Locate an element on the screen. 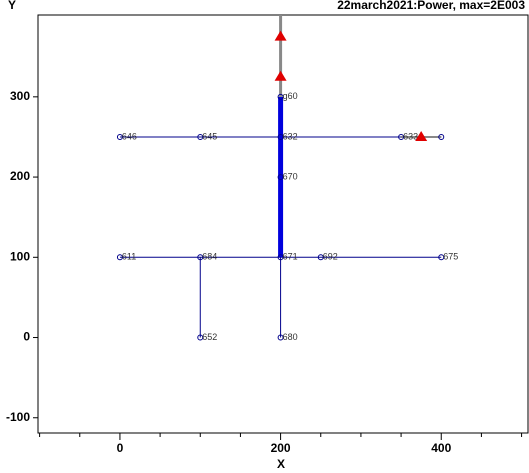 This screenshot has height=473, width=529. y-tick-label: 100 is located at coordinates (20, 256).